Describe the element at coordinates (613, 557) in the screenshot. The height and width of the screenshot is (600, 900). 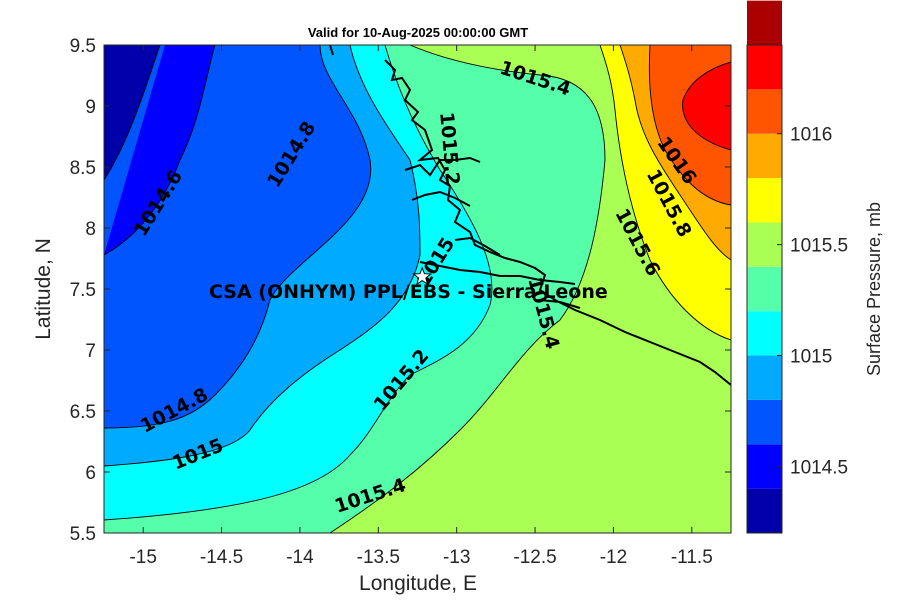
I see `x-tick-label: -12` at that location.